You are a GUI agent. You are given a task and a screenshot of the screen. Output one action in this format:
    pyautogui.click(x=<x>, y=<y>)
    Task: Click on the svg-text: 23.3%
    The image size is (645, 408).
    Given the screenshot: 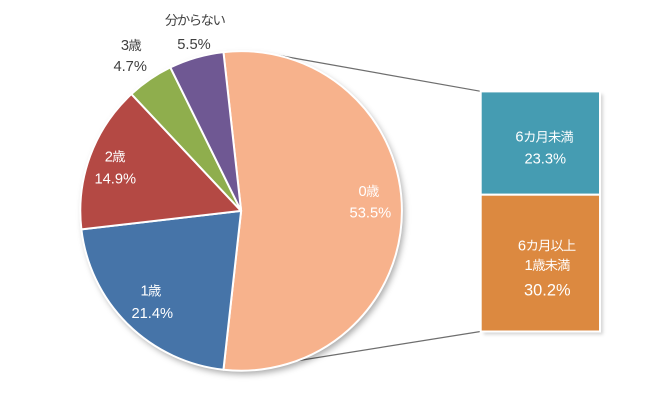 What is the action you would take?
    pyautogui.click(x=545, y=160)
    